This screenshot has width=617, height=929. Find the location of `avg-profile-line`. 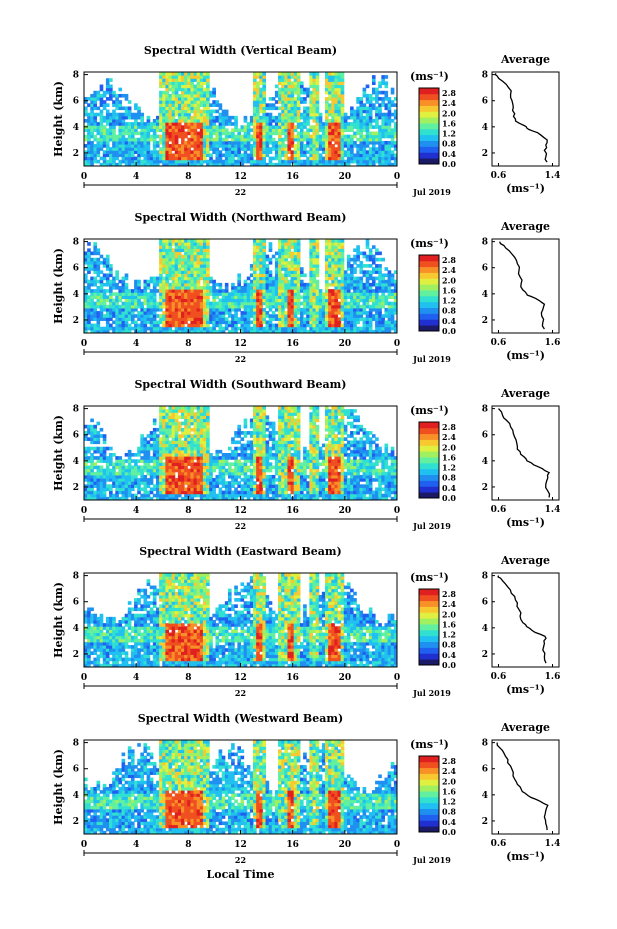

avg-profile-line is located at coordinates (521, 118).